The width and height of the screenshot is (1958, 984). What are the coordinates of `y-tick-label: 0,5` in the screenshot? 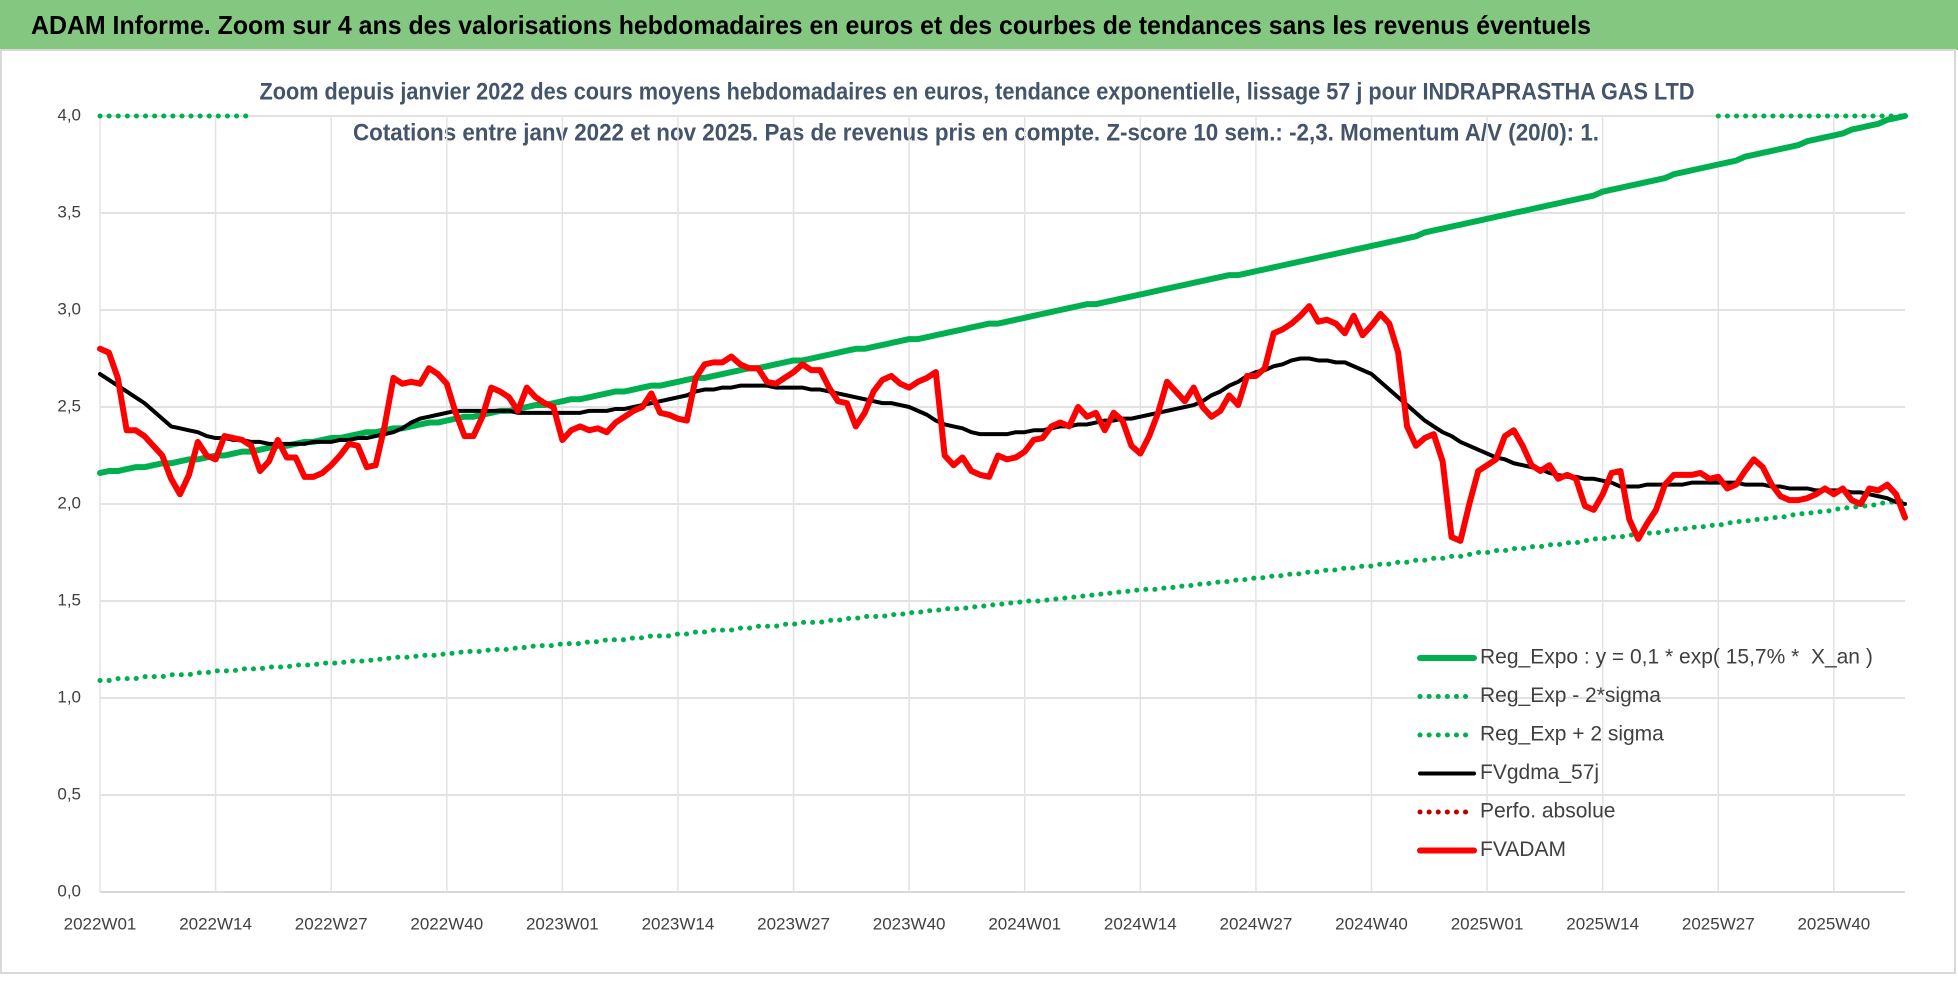 It's located at (69, 793).